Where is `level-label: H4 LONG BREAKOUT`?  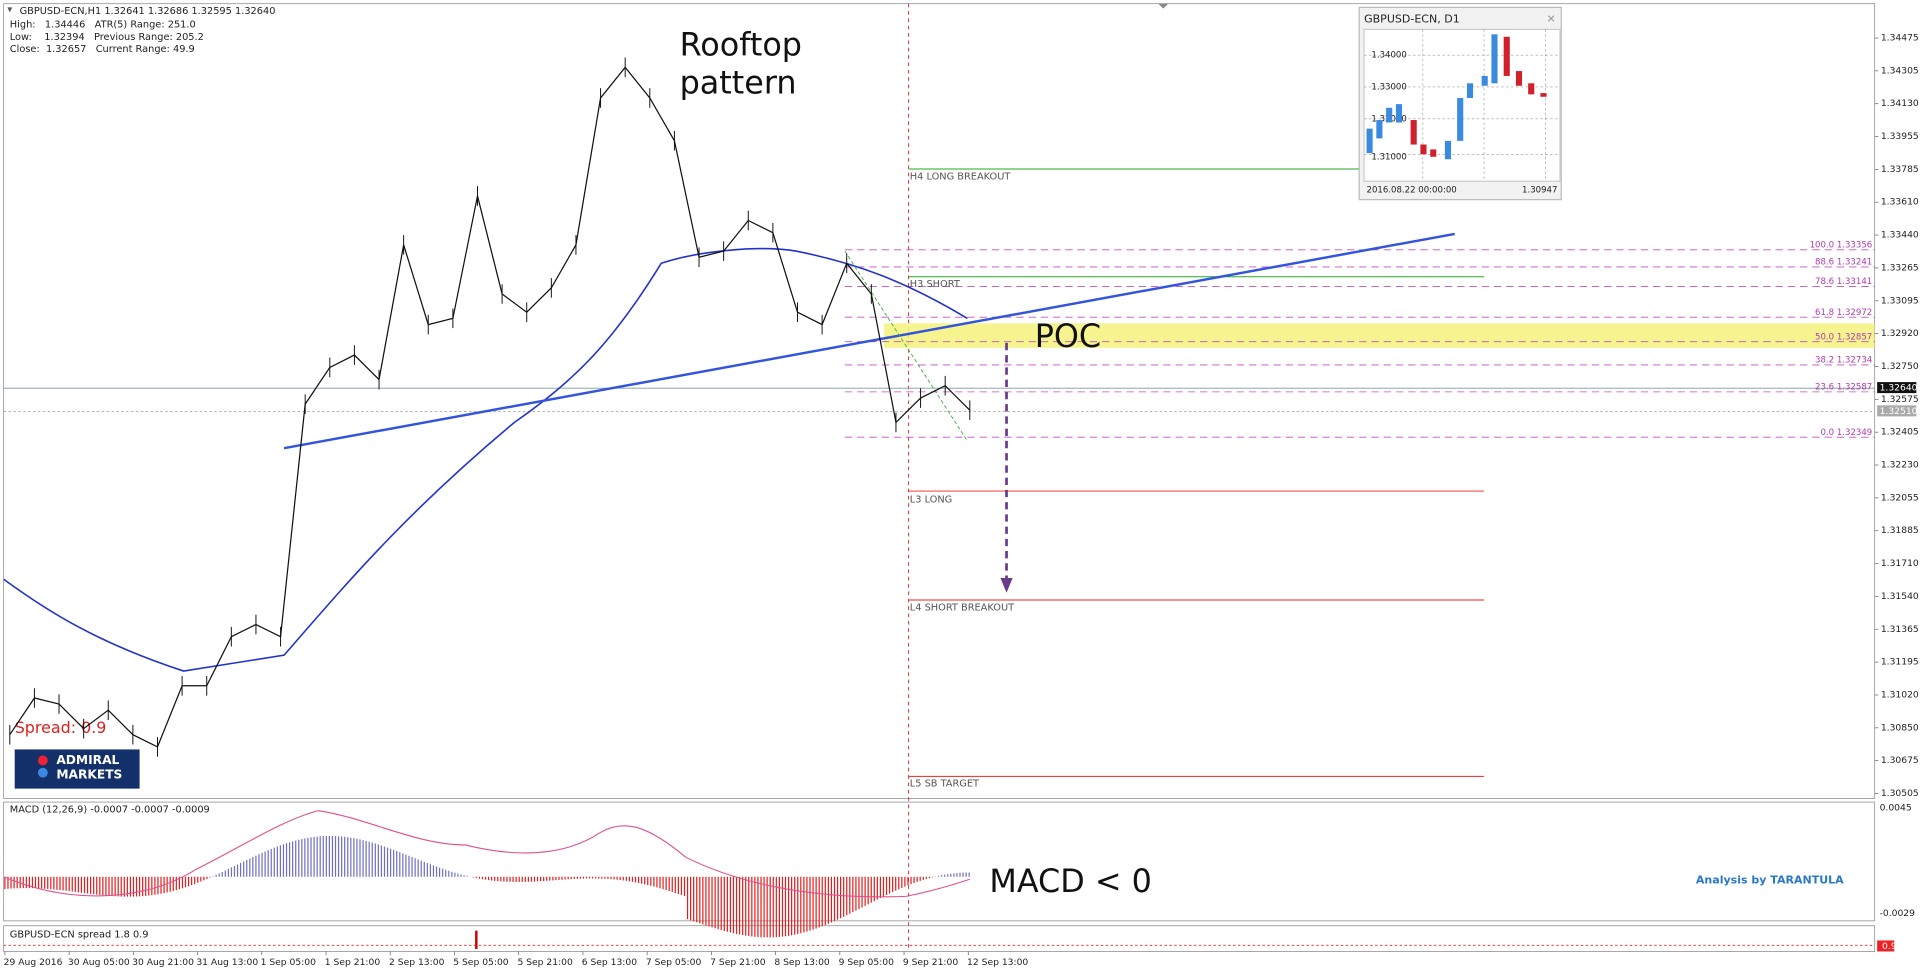
level-label: H4 LONG BREAKOUT is located at coordinates (960, 176).